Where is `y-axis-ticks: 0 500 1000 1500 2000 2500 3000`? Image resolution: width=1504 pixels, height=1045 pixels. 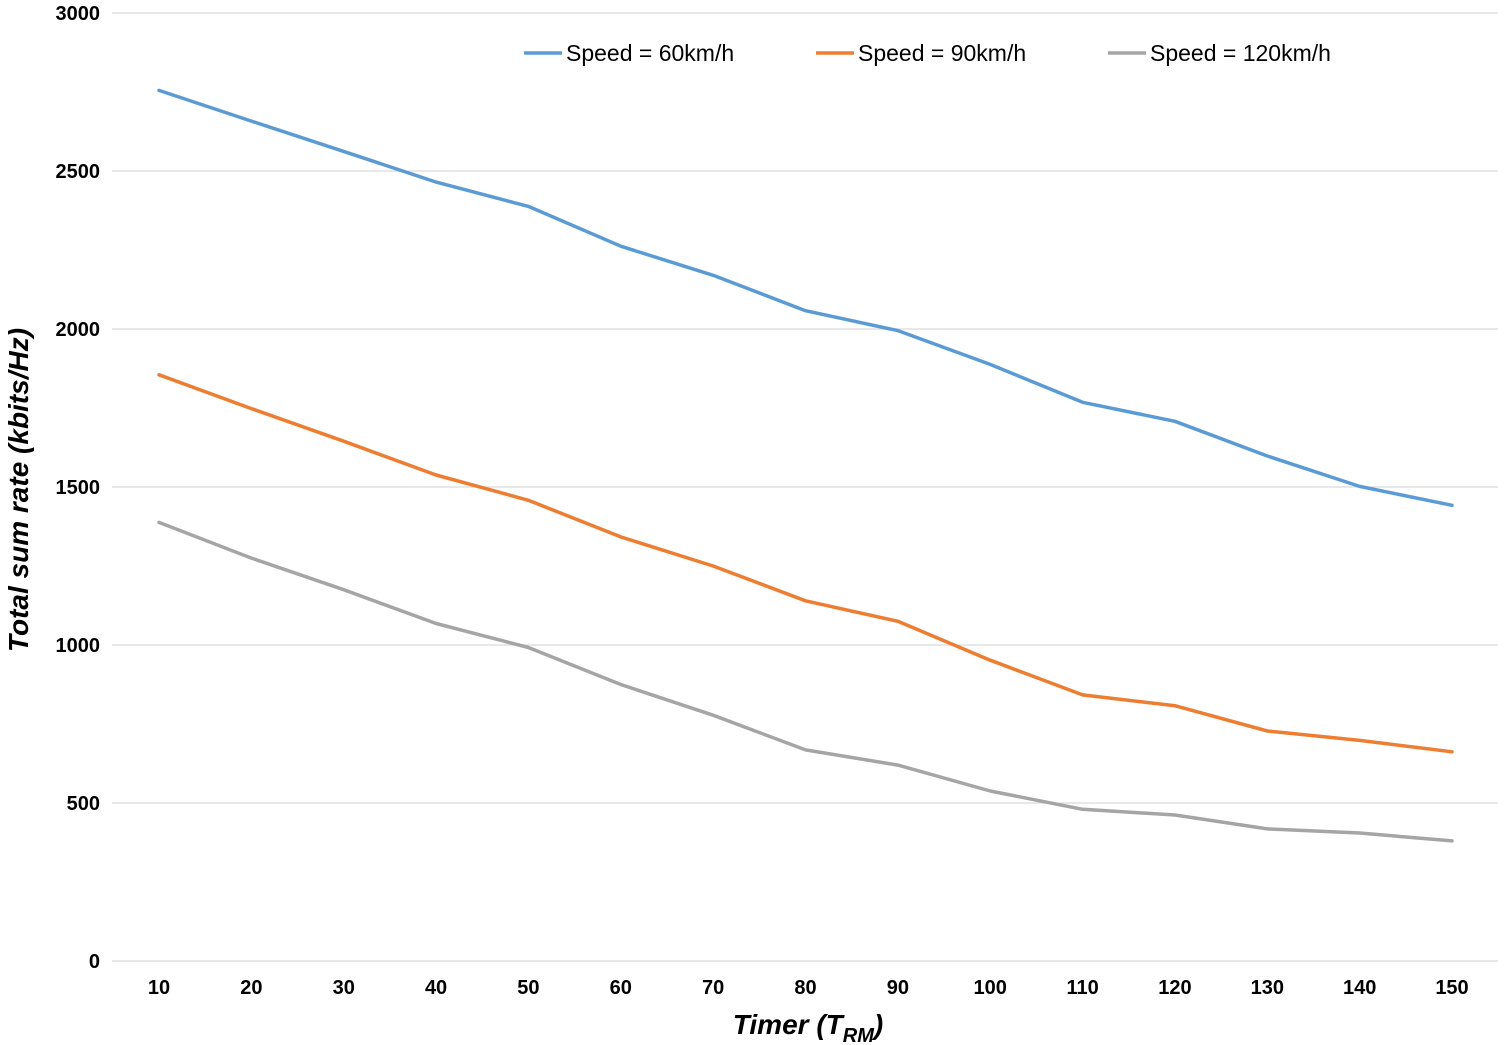
y-axis-ticks: 0 500 1000 1500 2000 2500 3000 is located at coordinates (78, 488).